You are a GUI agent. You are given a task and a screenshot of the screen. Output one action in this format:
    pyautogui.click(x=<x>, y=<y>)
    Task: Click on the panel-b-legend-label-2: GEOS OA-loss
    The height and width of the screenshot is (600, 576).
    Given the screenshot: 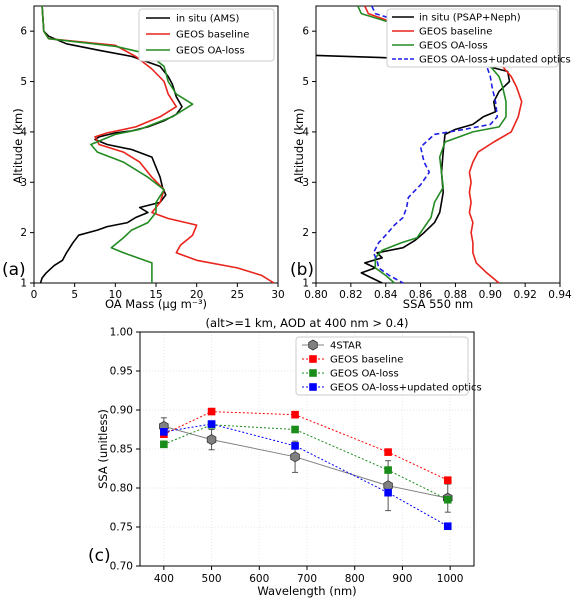 What is the action you would take?
    pyautogui.click(x=453, y=46)
    